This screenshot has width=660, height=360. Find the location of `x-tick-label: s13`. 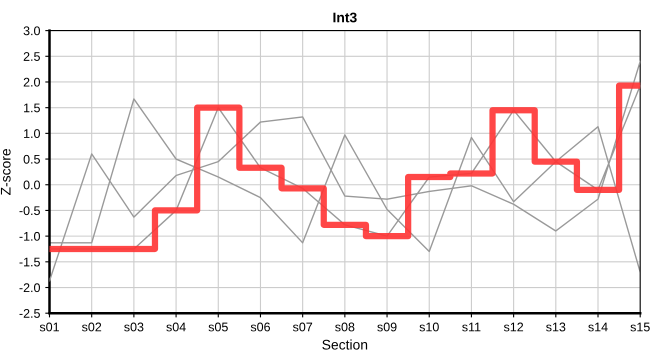

x-tick-label: s13 is located at coordinates (556, 327).